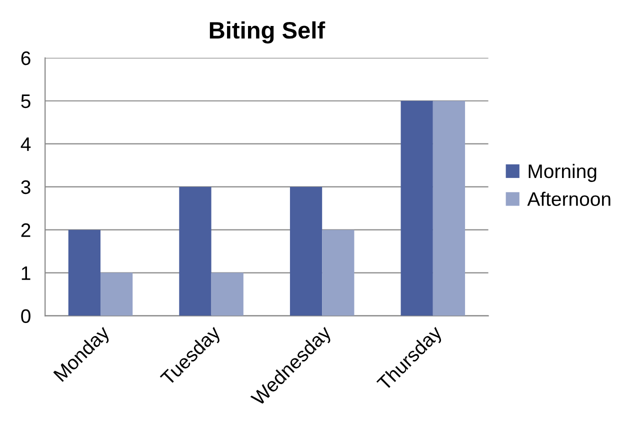 The width and height of the screenshot is (635, 432). I want to click on legend-label: Afternoon, so click(568, 199).